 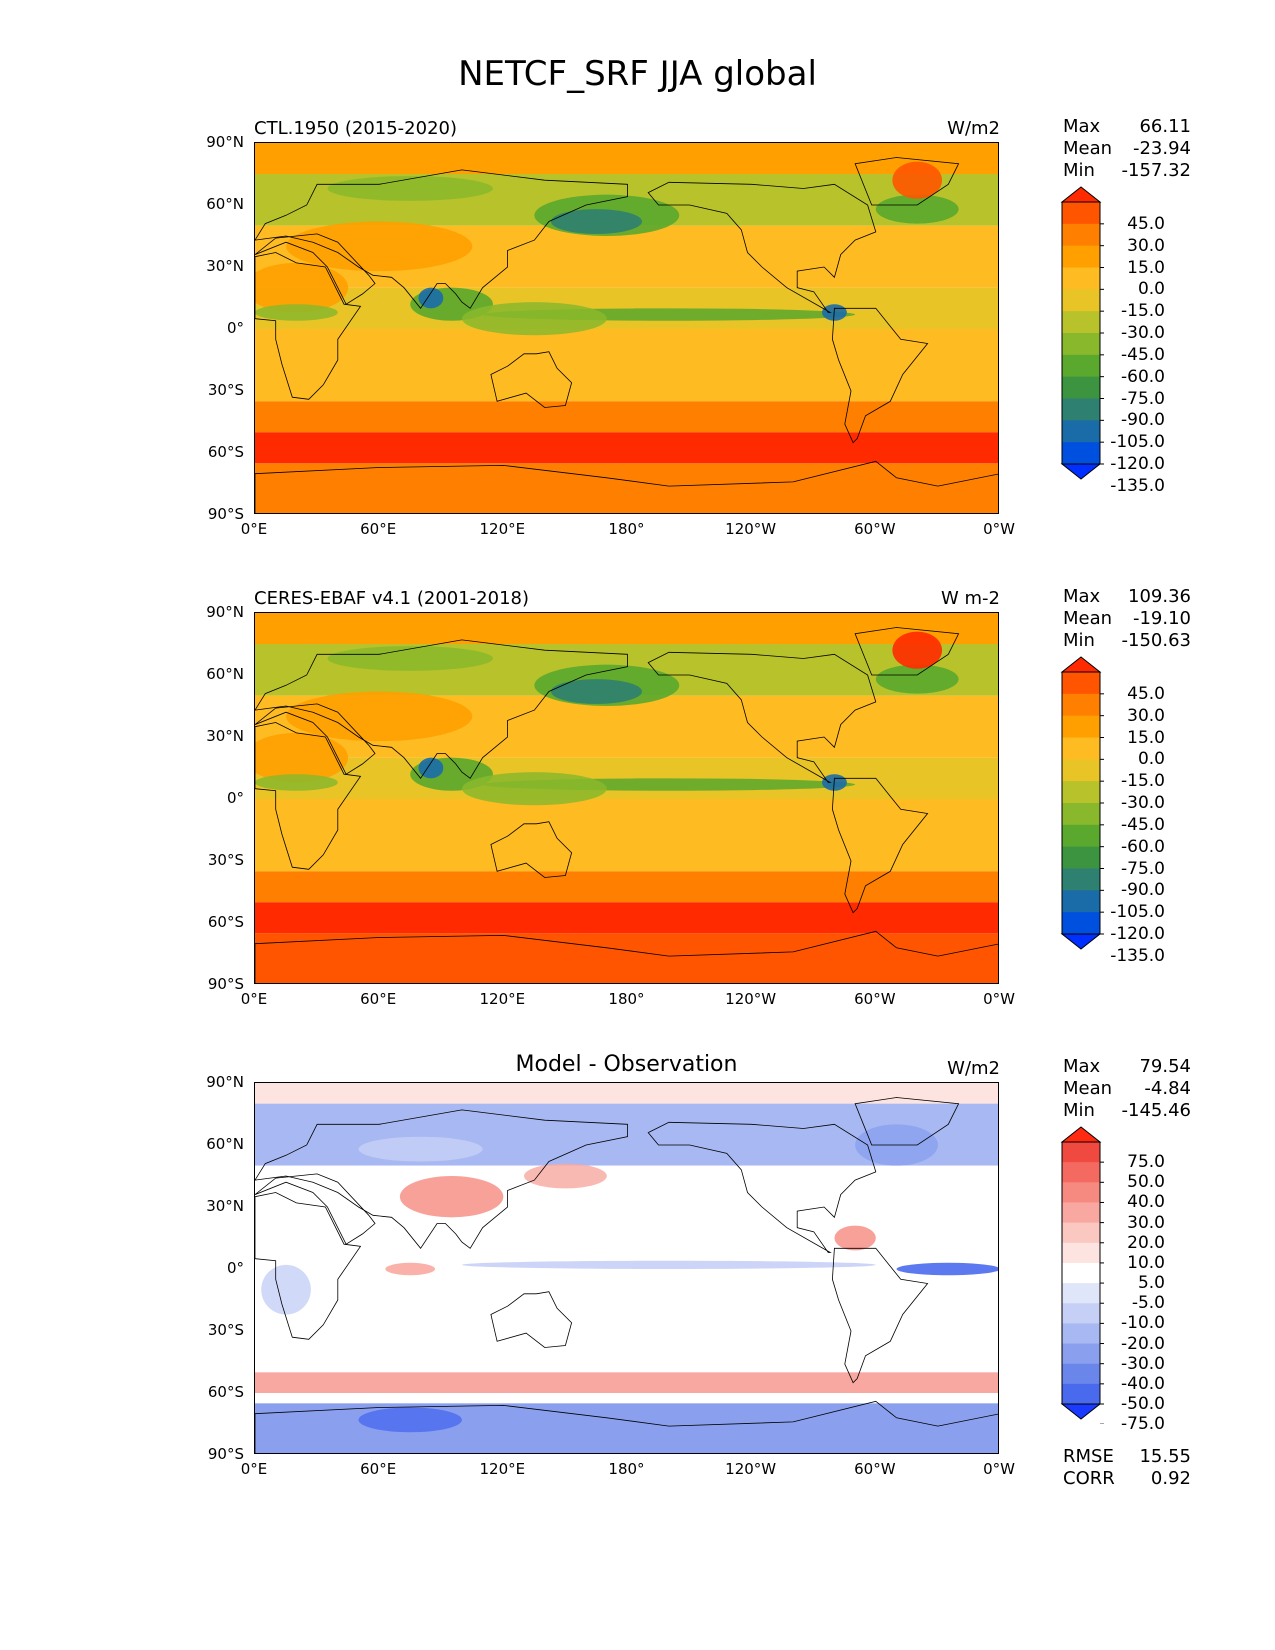 I want to click on colorbar-level-label: -15.0, so click(x=1143, y=311).